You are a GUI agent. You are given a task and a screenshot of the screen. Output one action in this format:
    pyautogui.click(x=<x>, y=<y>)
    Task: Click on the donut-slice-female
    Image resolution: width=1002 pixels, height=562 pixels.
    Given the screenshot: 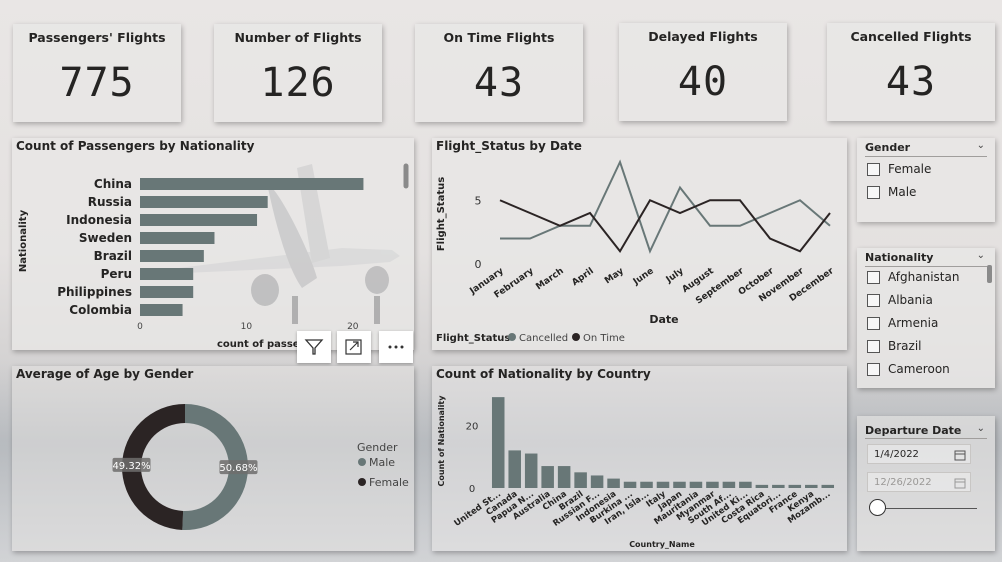 What is the action you would take?
    pyautogui.click(x=153, y=467)
    